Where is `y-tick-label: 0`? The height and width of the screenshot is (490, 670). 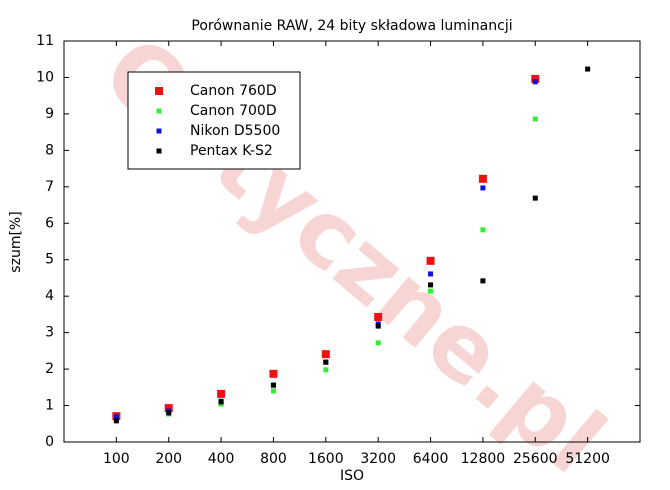
y-tick-label: 0 is located at coordinates (49, 442).